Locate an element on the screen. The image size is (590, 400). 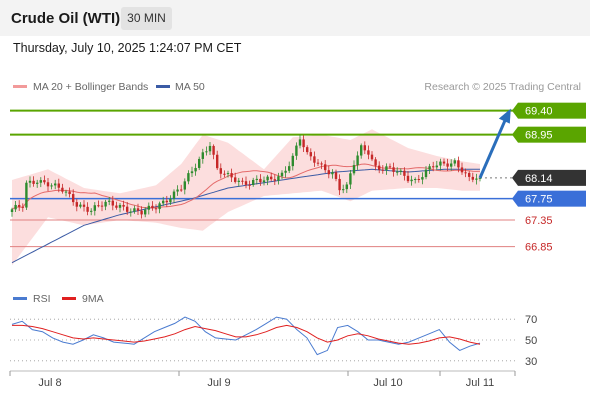
level-label-support: 67.35 is located at coordinates (539, 221).